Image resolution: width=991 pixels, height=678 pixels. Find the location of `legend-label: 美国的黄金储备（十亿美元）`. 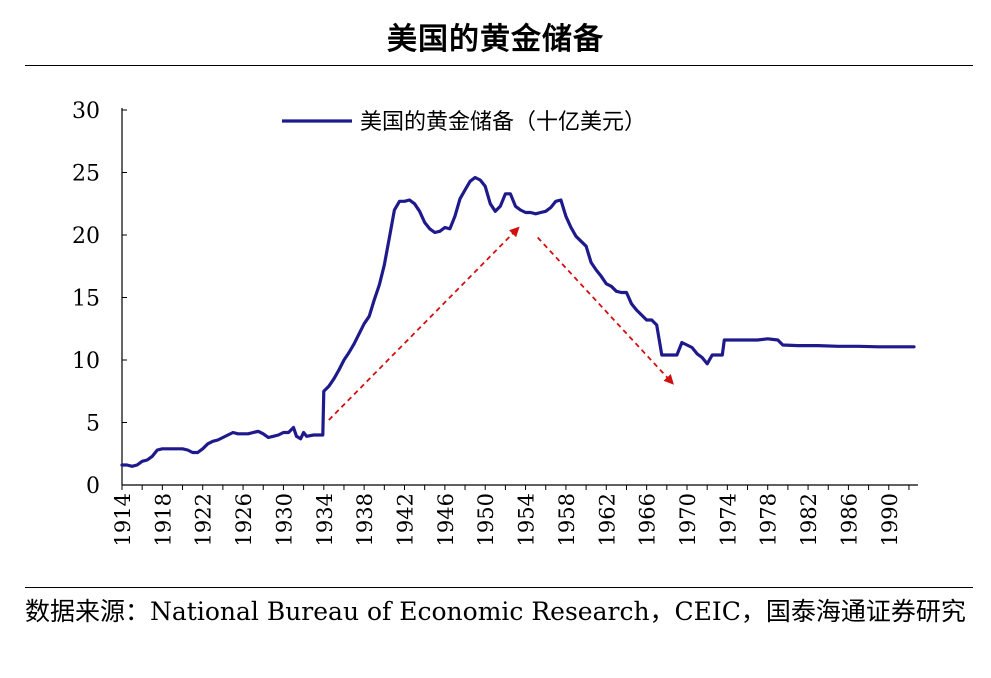

legend-label: 美国的黄金储备（十亿美元） is located at coordinates (503, 122).